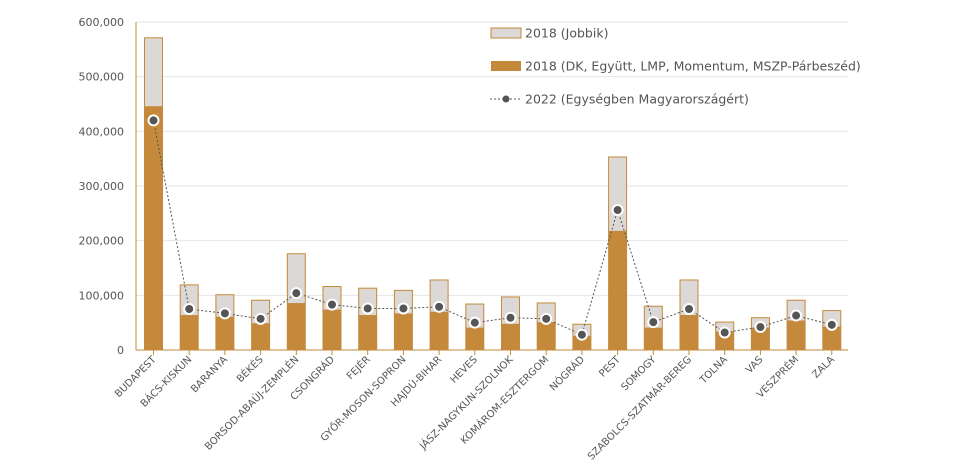  I want to click on y-tick-label: 100,000, so click(102, 295).